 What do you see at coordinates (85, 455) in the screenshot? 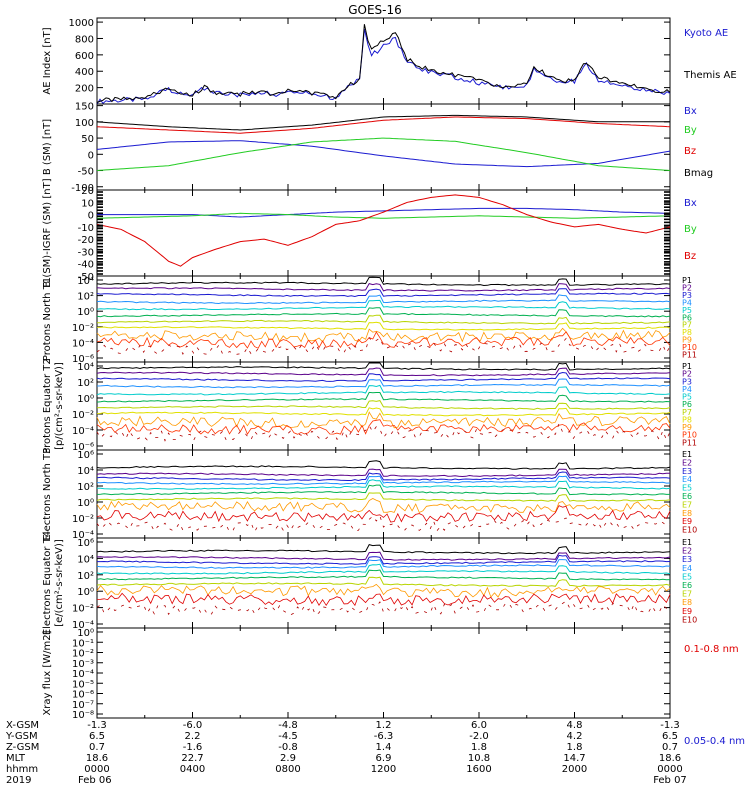
I see `y-tick-label: 10⁶` at bounding box center [85, 455].